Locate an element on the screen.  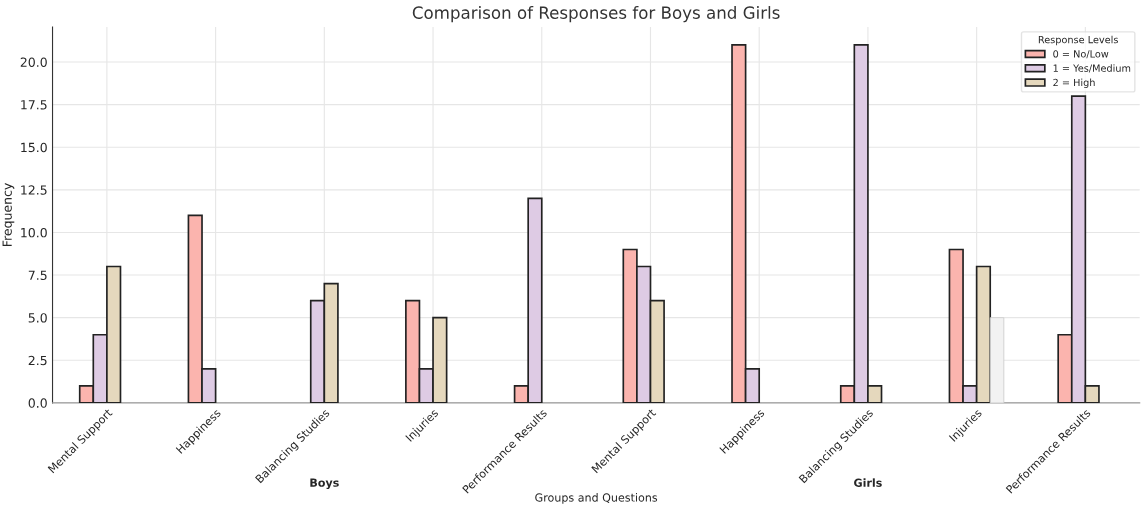
chart-title: Comparison of Responses for Boys and Girls is located at coordinates (596, 14).